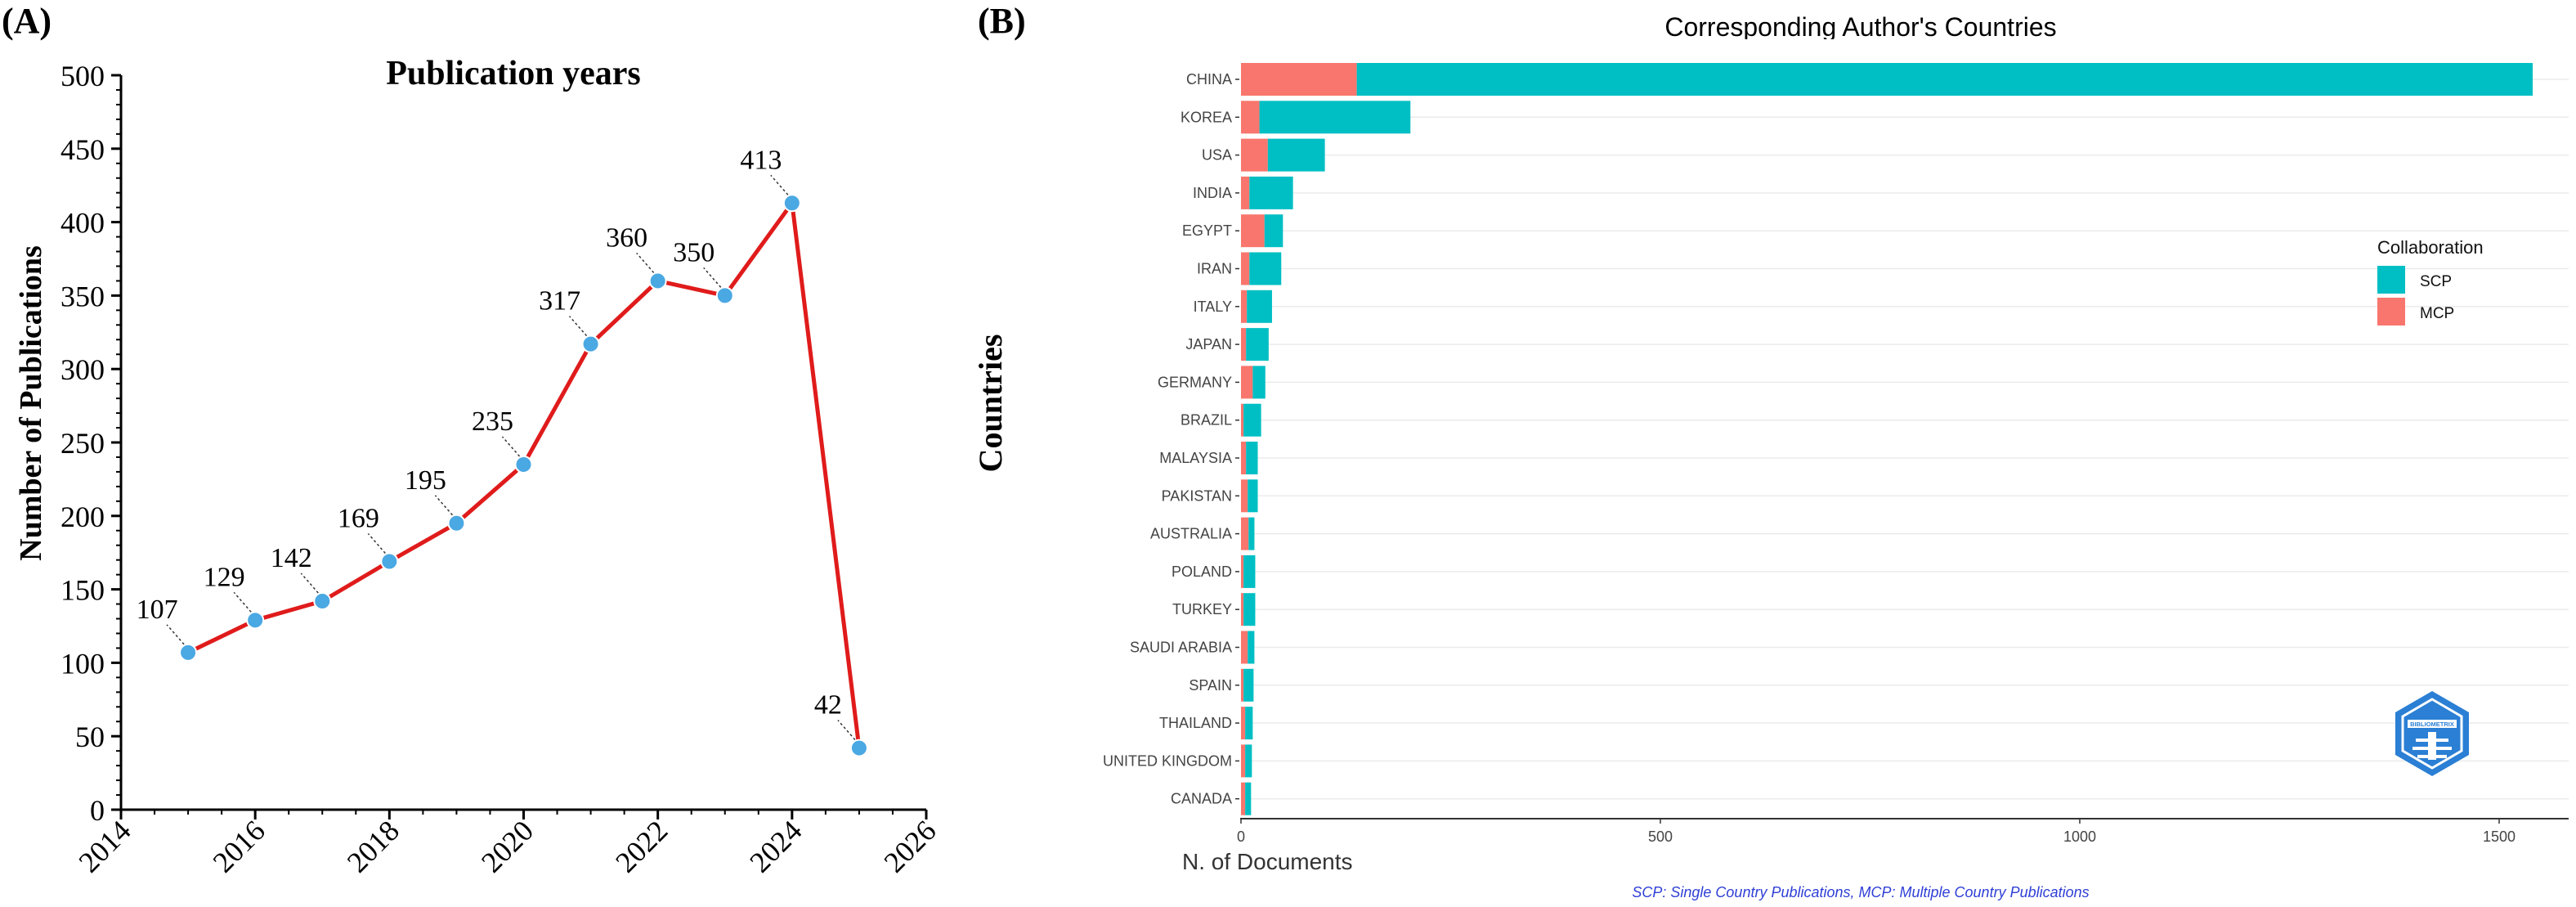  What do you see at coordinates (1210, 685) in the screenshot?
I see `chart-b-ytick-label: SPAIN` at bounding box center [1210, 685].